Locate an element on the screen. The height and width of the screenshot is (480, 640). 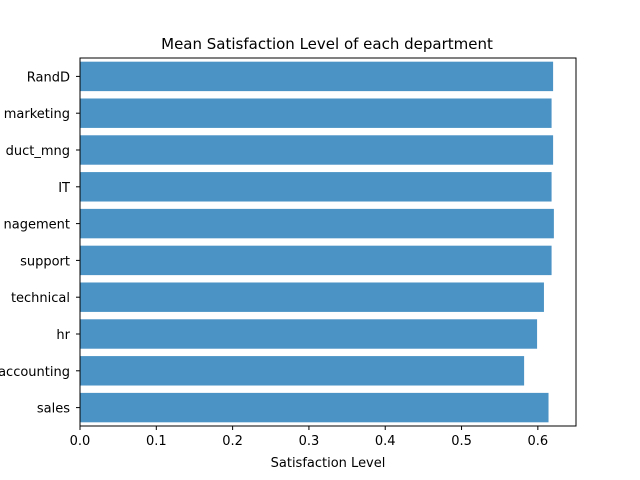
y-tick-label: duct_mng is located at coordinates (38, 151).